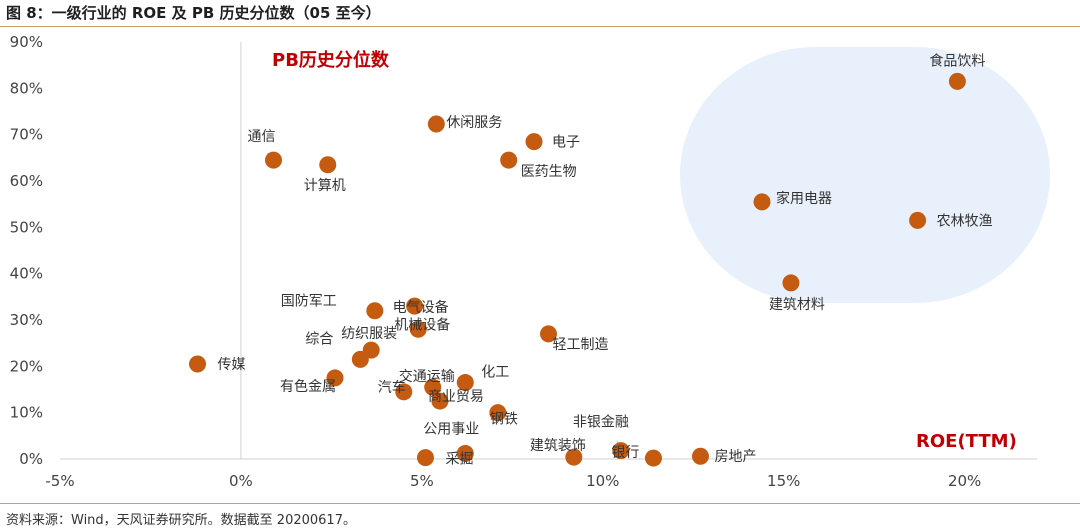 This screenshot has height=530, width=1080. I want to click on point-label: 家用电器, so click(804, 198).